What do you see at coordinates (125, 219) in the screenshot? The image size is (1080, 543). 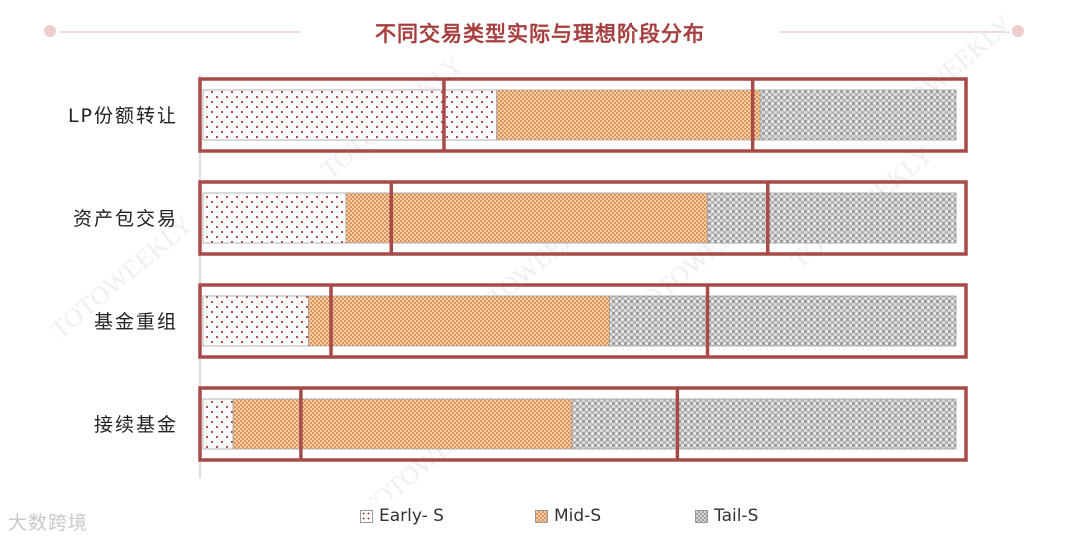 I see `category-label: 资产包交易` at bounding box center [125, 219].